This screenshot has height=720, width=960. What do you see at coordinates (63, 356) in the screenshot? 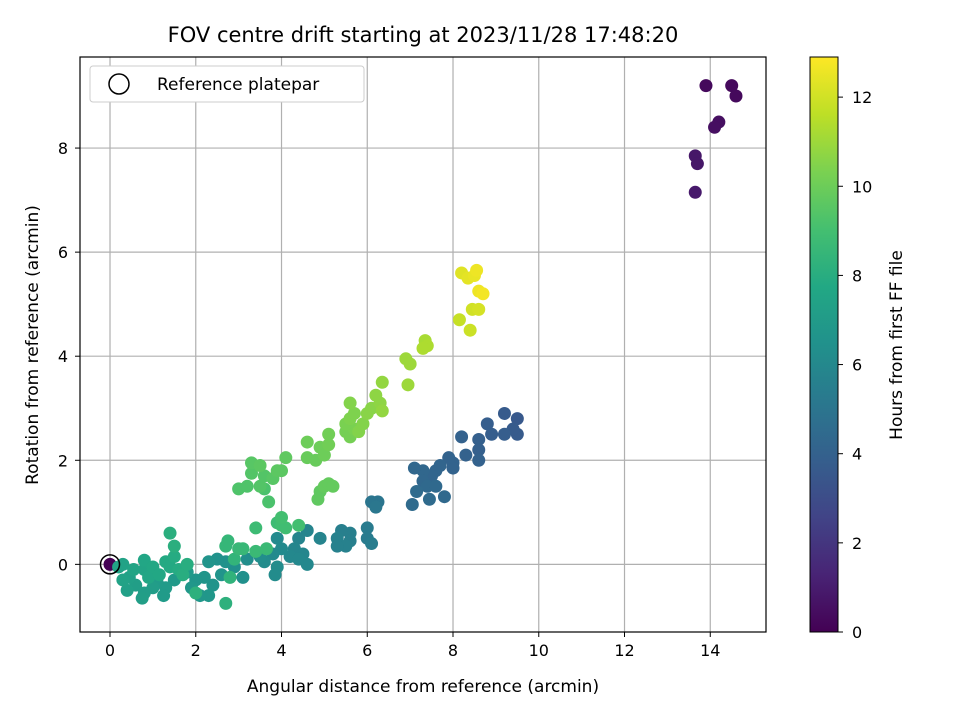
I see `y-tick-label: 4` at bounding box center [63, 356].